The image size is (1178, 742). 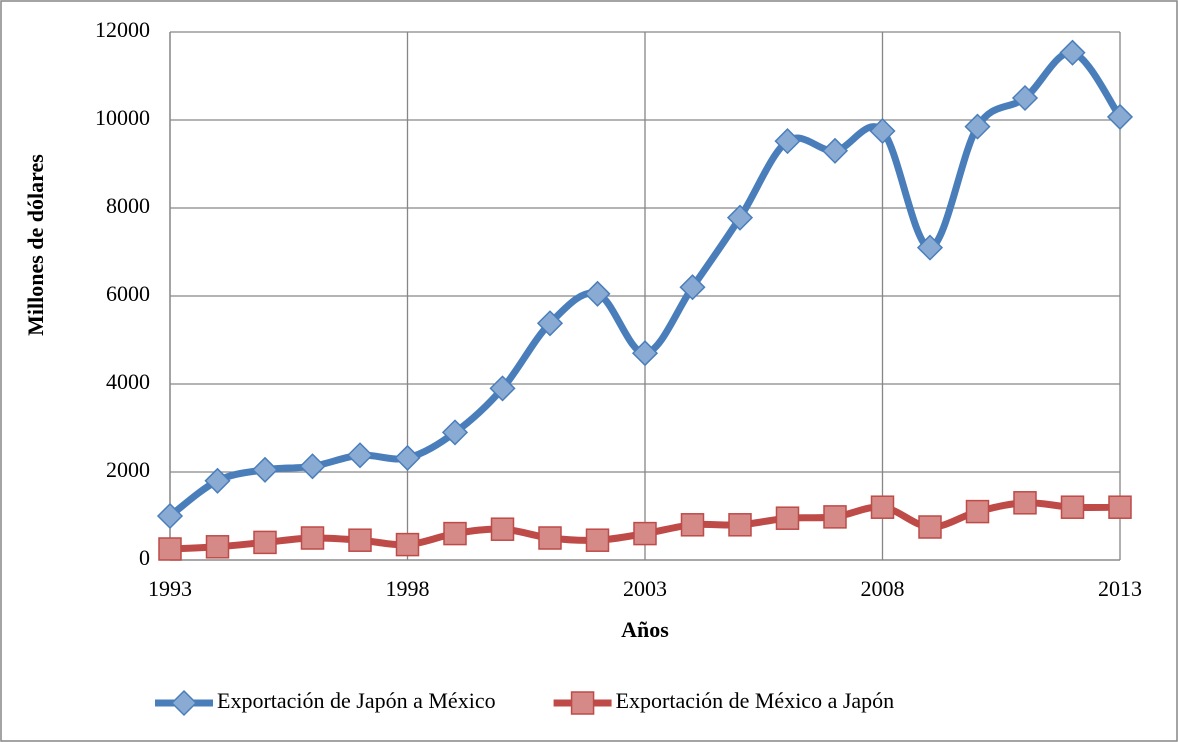 I want to click on legend-label: Exportación de Japón a México, so click(x=356, y=700).